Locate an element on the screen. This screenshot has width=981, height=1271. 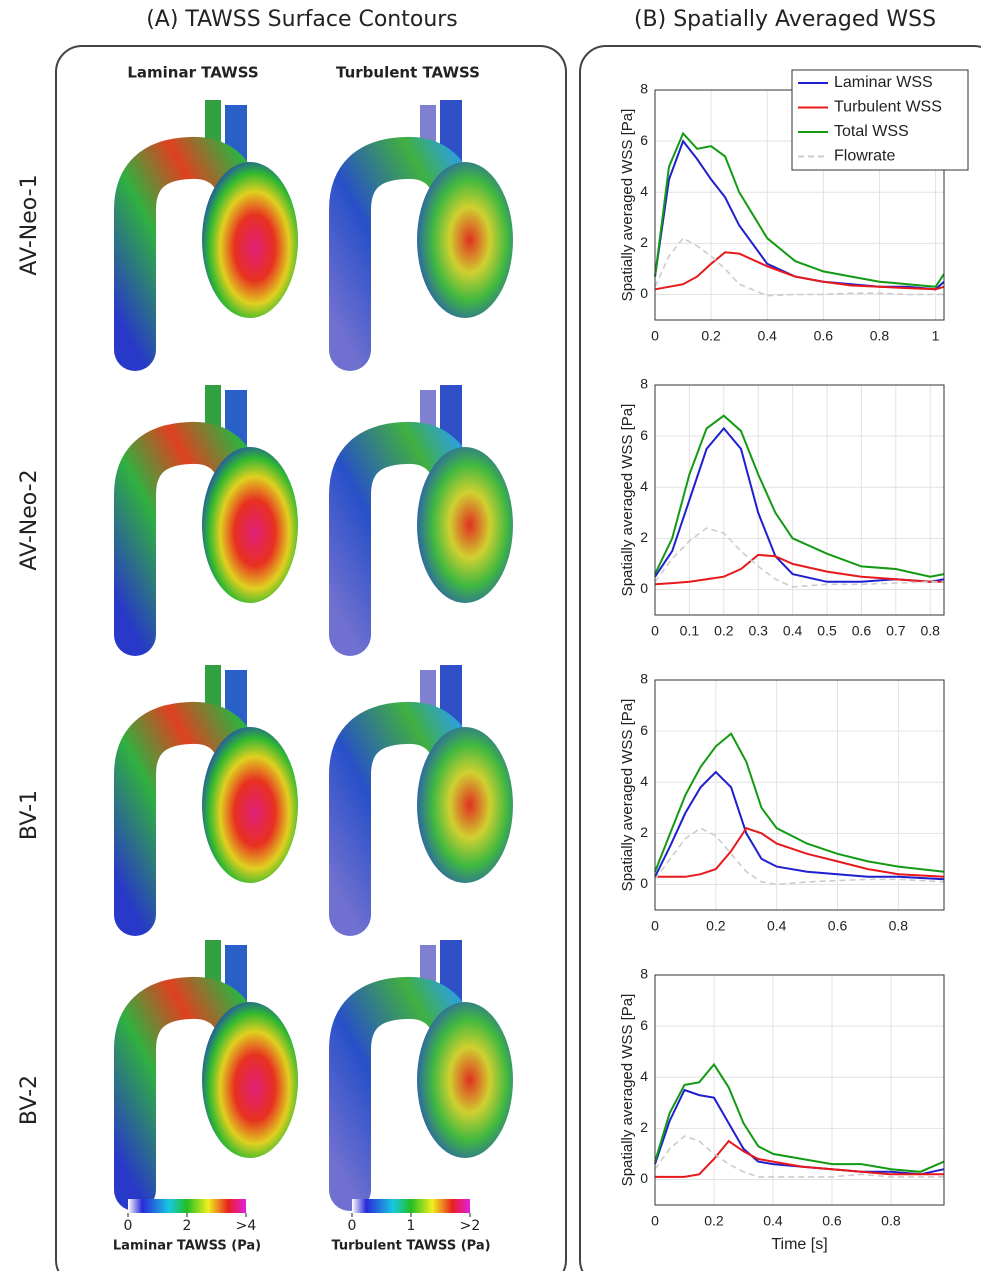
legend-box is located at coordinates (880, 120).